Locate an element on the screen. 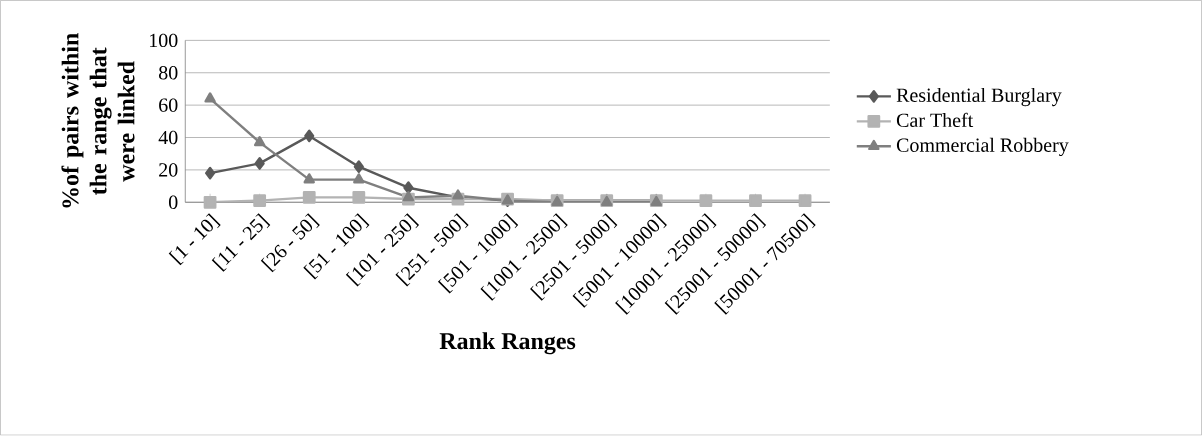 Image resolution: width=1202 pixels, height=436 pixels. legend-label: Residential Burglary is located at coordinates (979, 97).